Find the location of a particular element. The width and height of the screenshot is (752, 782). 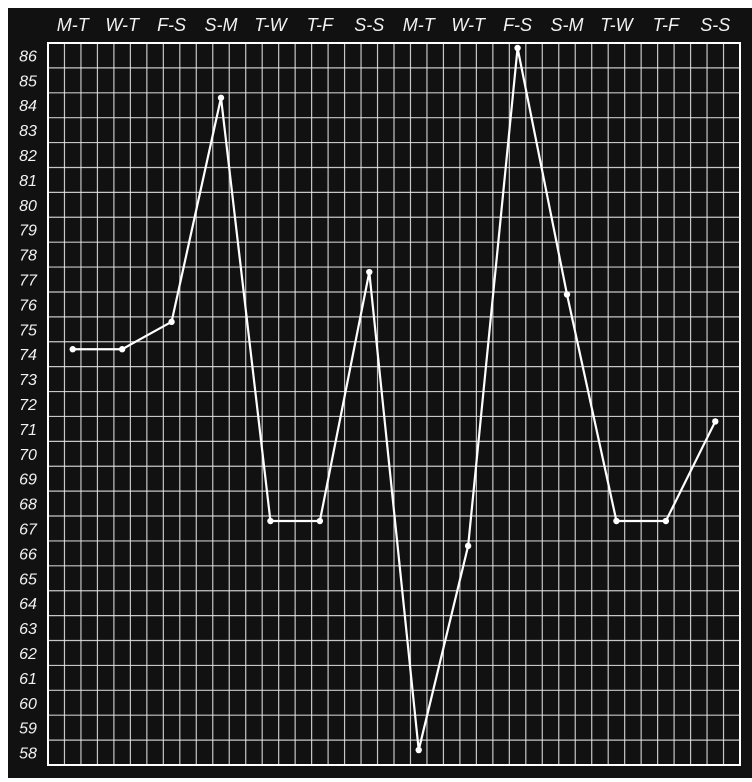

y-tick-label: 71 is located at coordinates (28, 430).